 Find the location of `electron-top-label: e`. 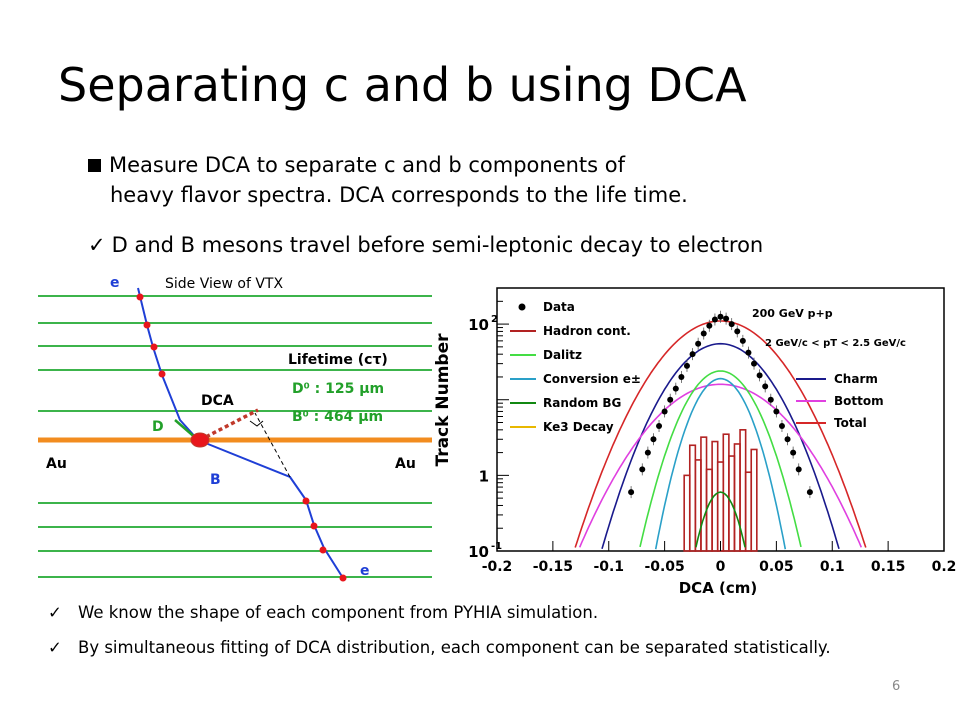

electron-top-label: e is located at coordinates (115, 283).